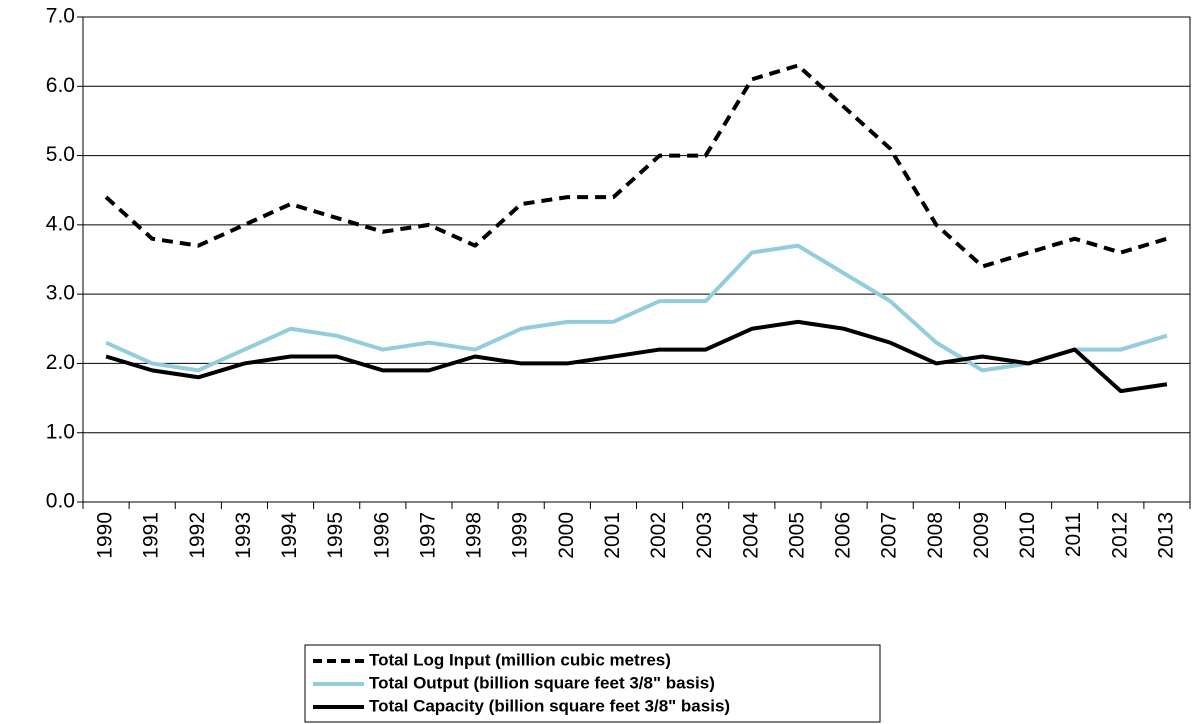 The image size is (1203, 724). Describe the element at coordinates (60, 501) in the screenshot. I see `y-tick-label: 0.0` at that location.